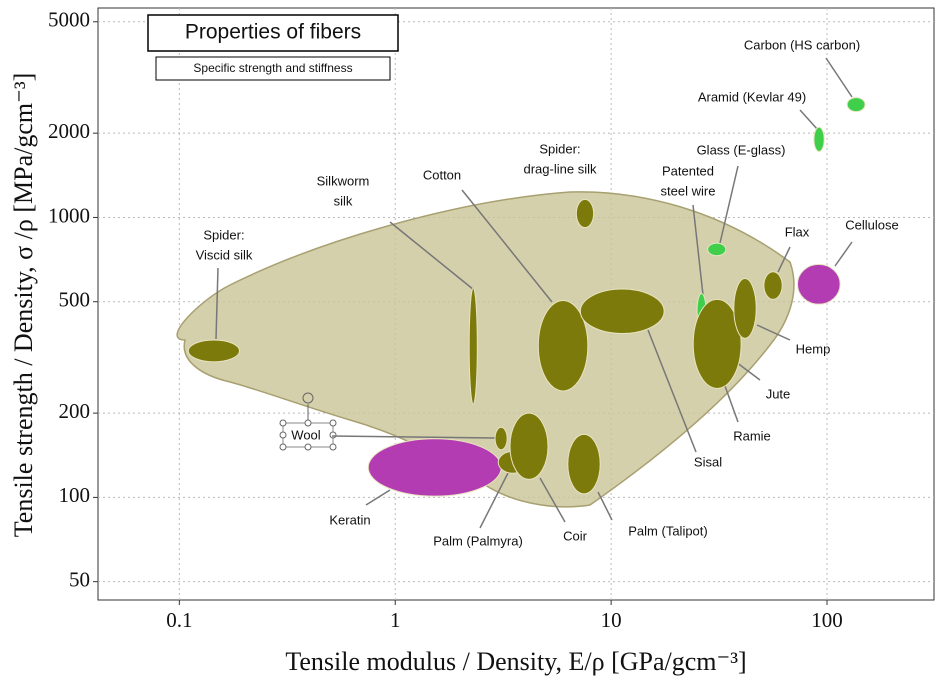  I want to click on fiber-label: Jute, so click(778, 393).